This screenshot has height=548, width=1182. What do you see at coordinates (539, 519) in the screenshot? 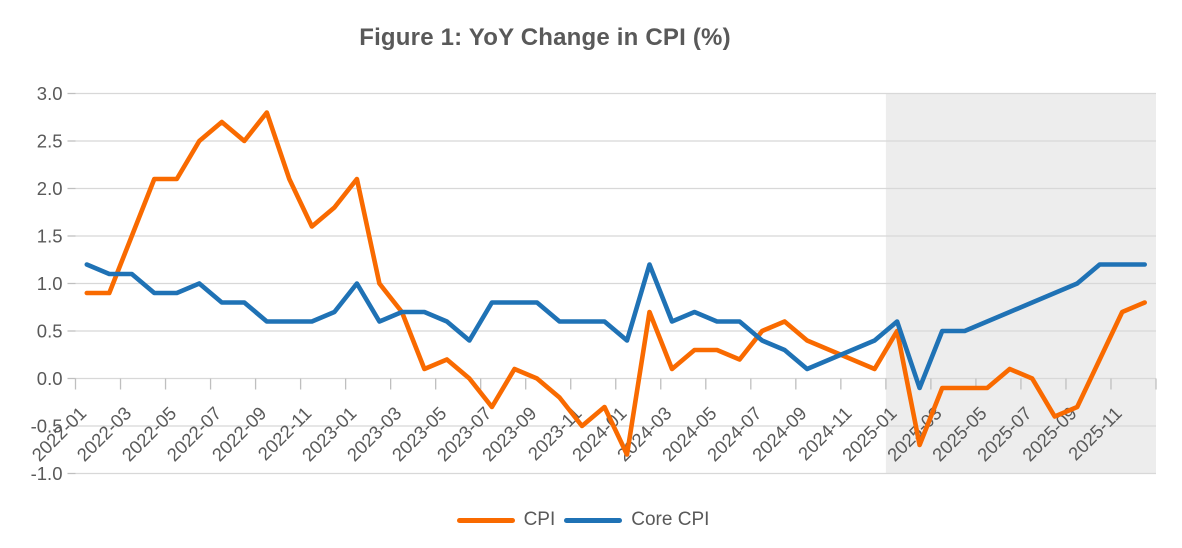
I see `legend-label-cpi: CPI` at bounding box center [539, 519].